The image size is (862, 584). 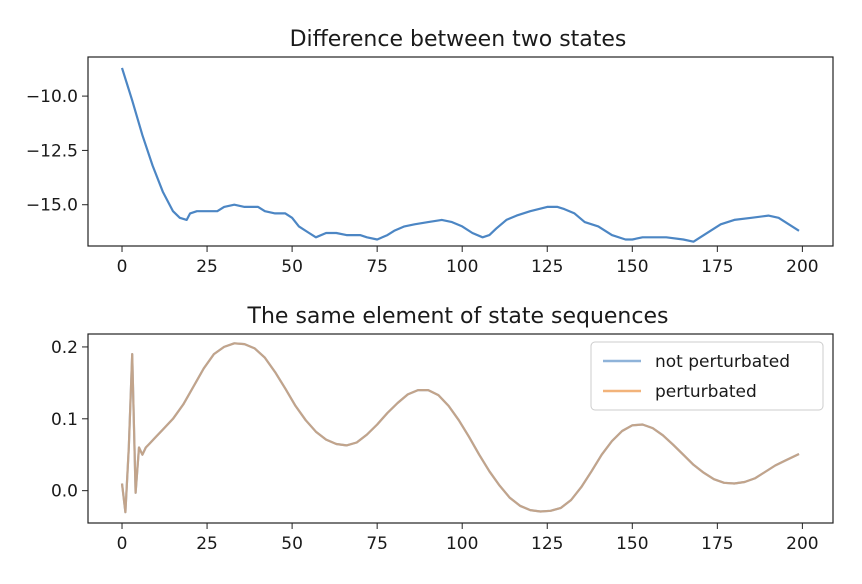 I want to click on legend-label-perturbated: perturbated, so click(x=706, y=392).